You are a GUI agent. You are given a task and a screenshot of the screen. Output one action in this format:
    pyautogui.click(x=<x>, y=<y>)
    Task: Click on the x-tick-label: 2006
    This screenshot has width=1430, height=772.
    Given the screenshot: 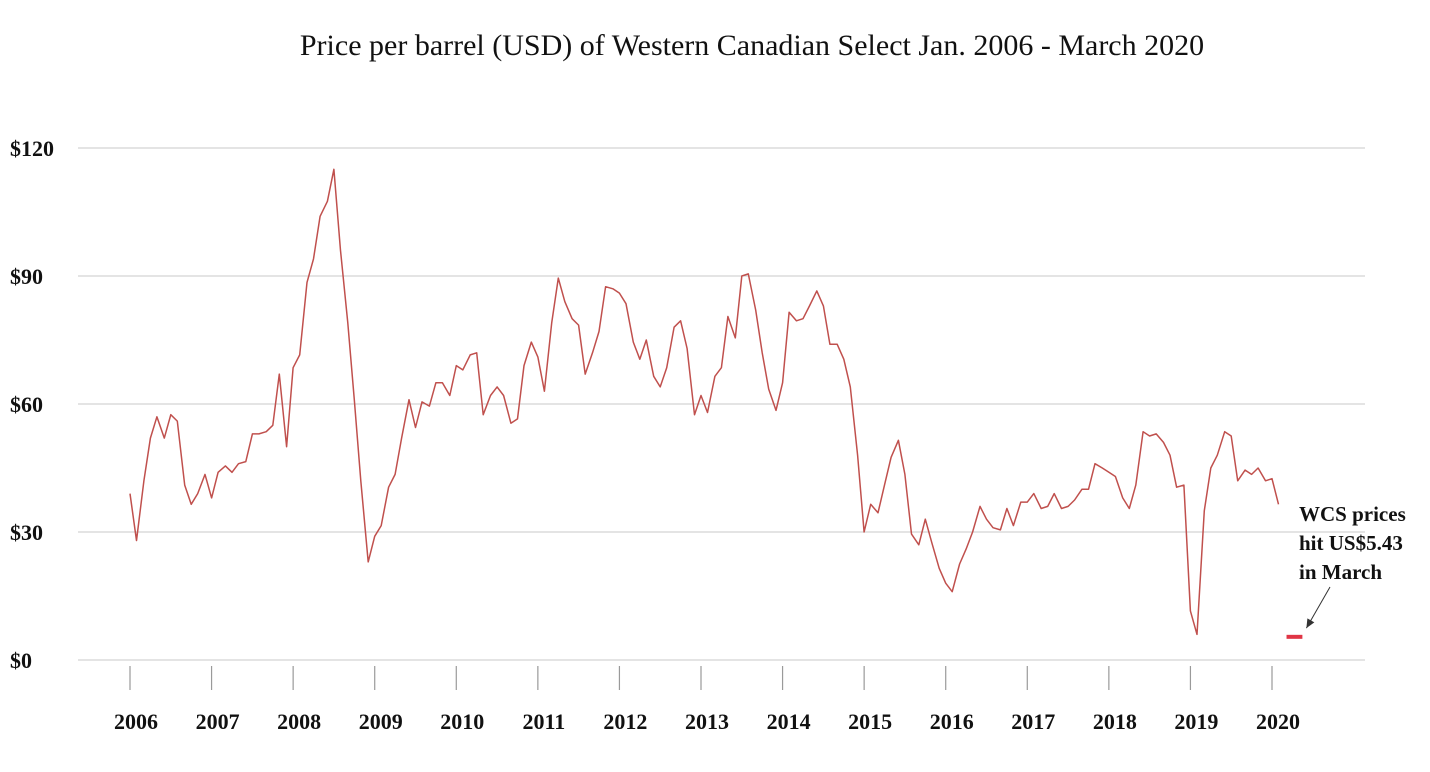 What is the action you would take?
    pyautogui.click(x=136, y=721)
    